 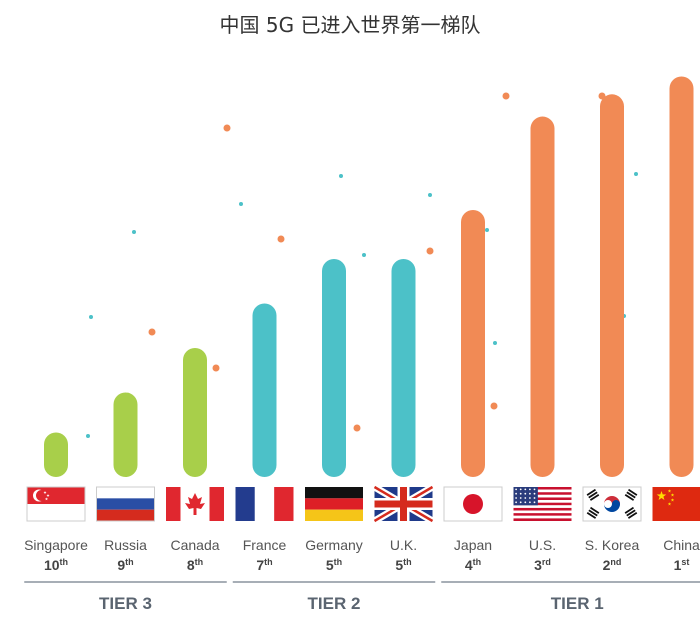 I want to click on country-label: S. Korea, so click(x=612, y=545).